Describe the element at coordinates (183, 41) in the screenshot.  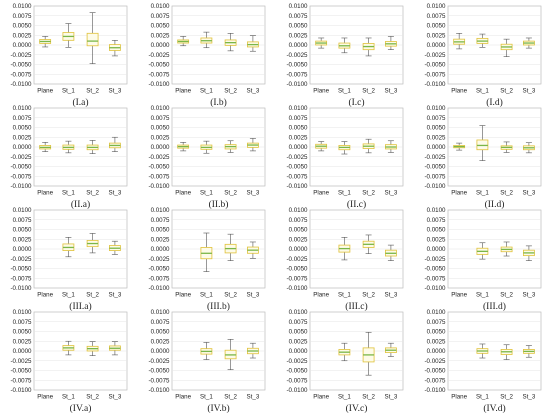
I see `box-plane` at that location.